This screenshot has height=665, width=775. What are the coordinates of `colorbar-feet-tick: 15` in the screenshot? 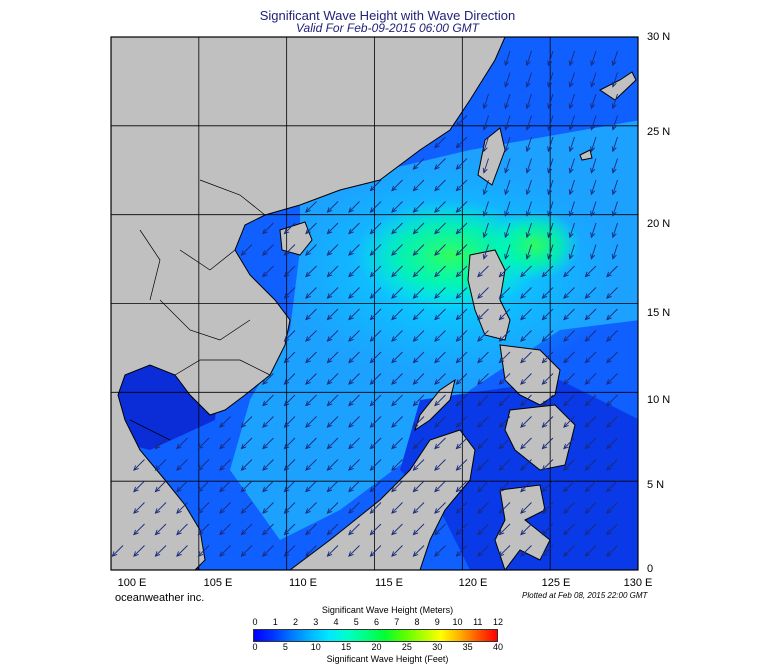 It's located at (346, 647).